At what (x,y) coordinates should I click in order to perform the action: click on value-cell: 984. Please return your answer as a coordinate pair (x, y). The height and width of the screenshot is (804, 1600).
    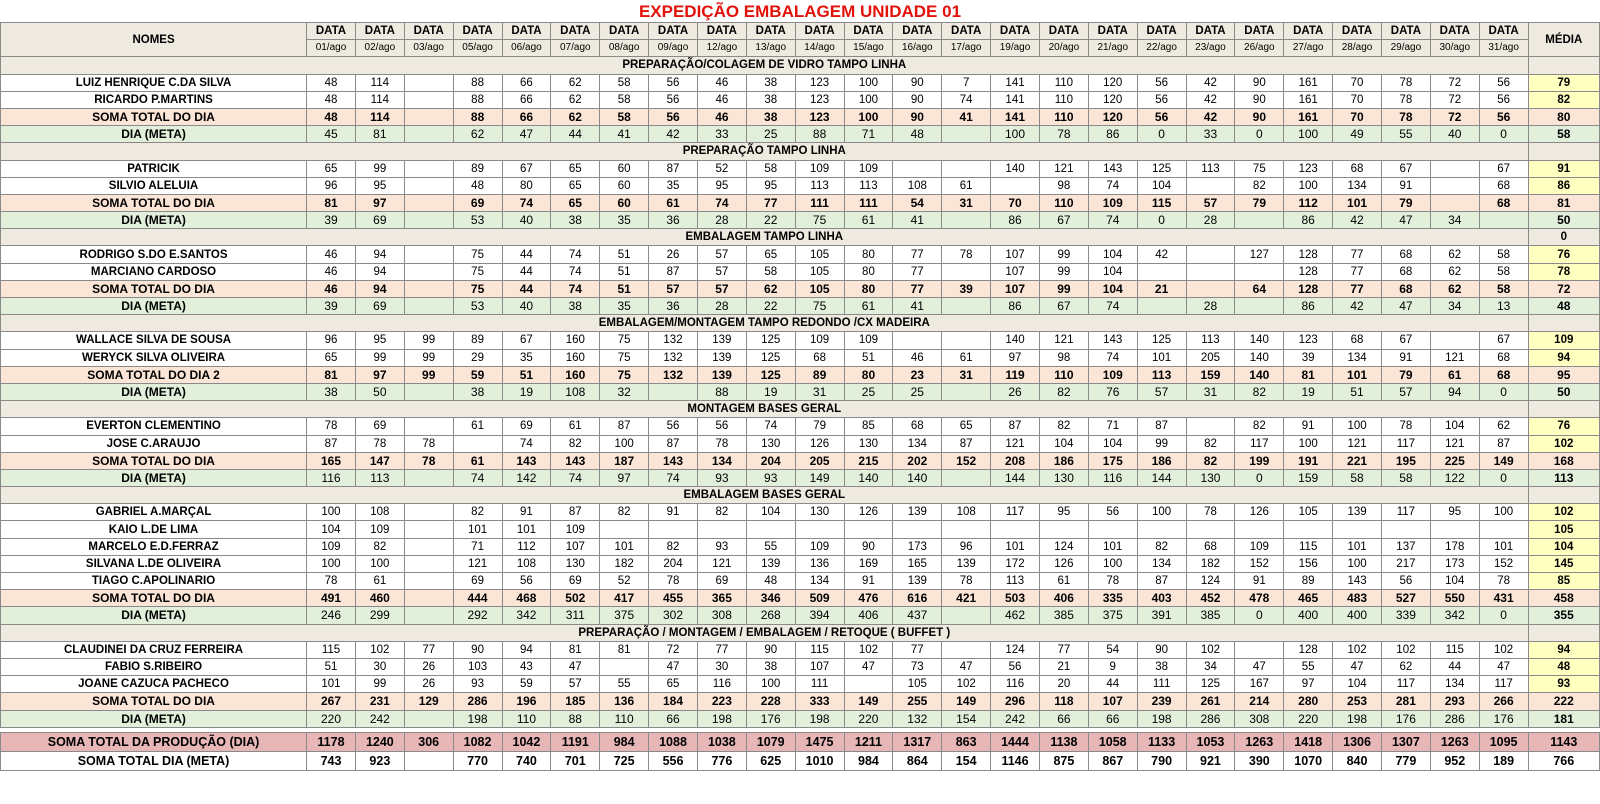
    Looking at the image, I should click on (624, 741).